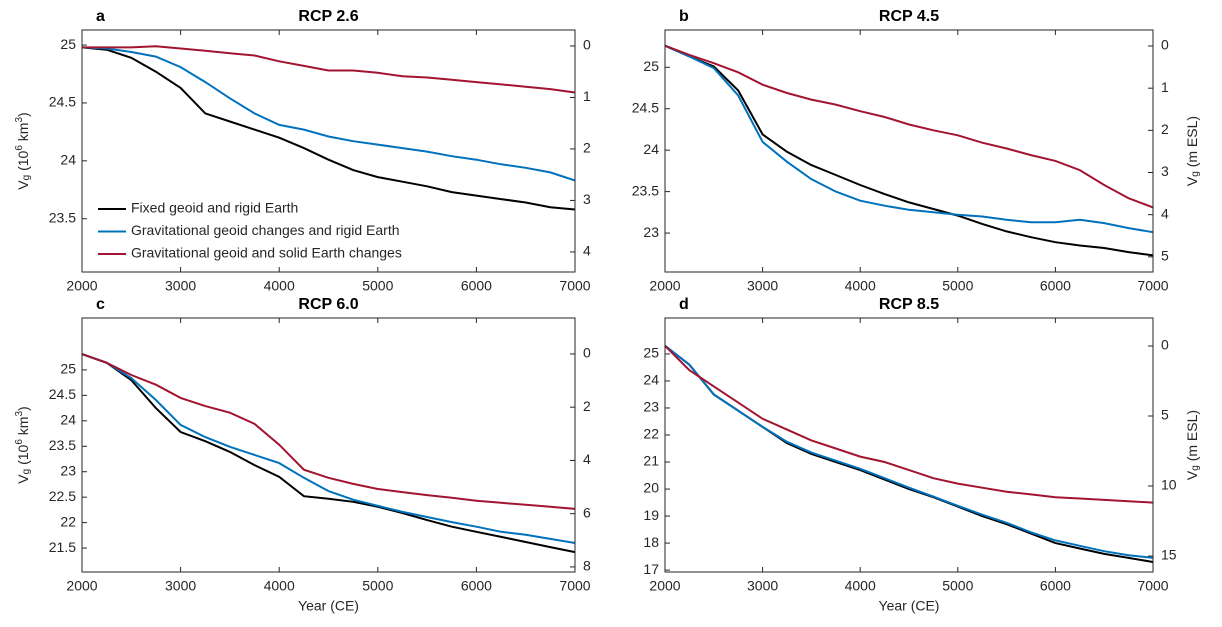 The height and width of the screenshot is (627, 1222). I want to click on y-tick-label: 21, so click(651, 461).